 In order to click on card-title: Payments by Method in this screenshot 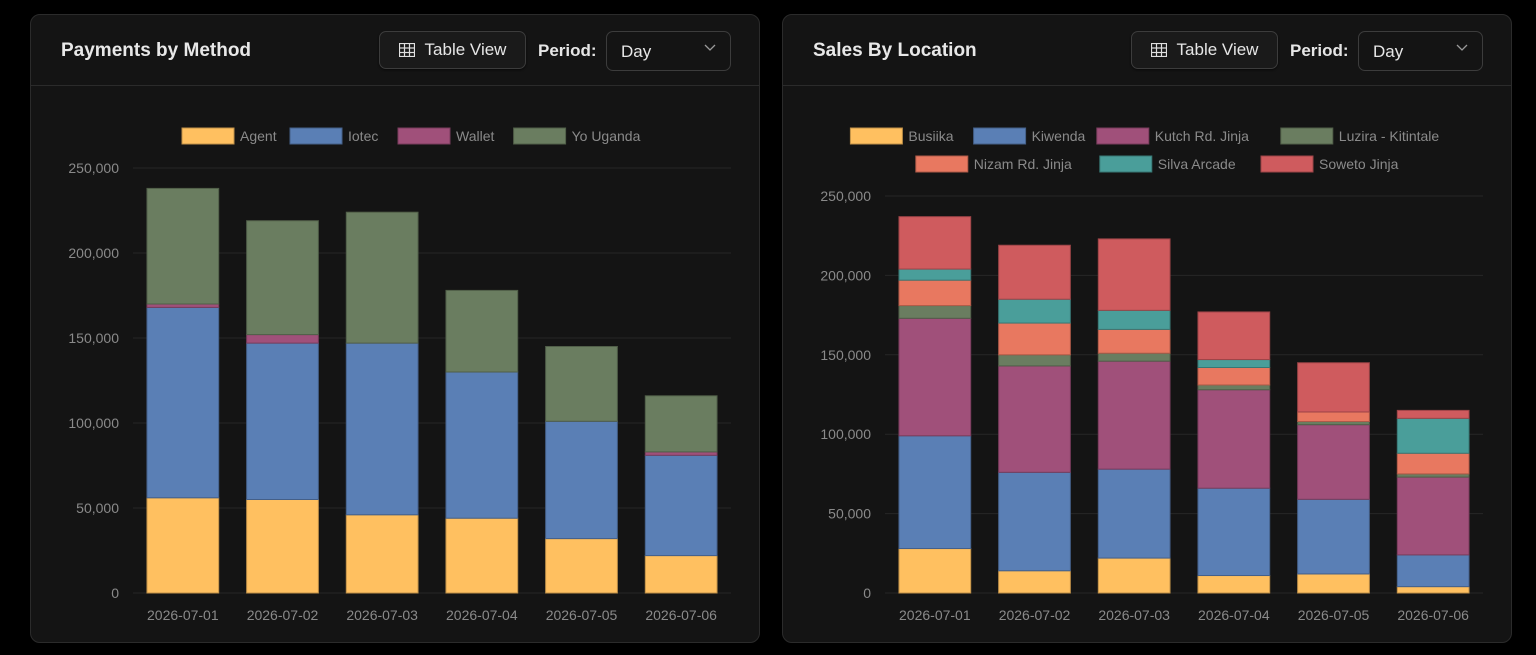, I will do `click(156, 50)`.